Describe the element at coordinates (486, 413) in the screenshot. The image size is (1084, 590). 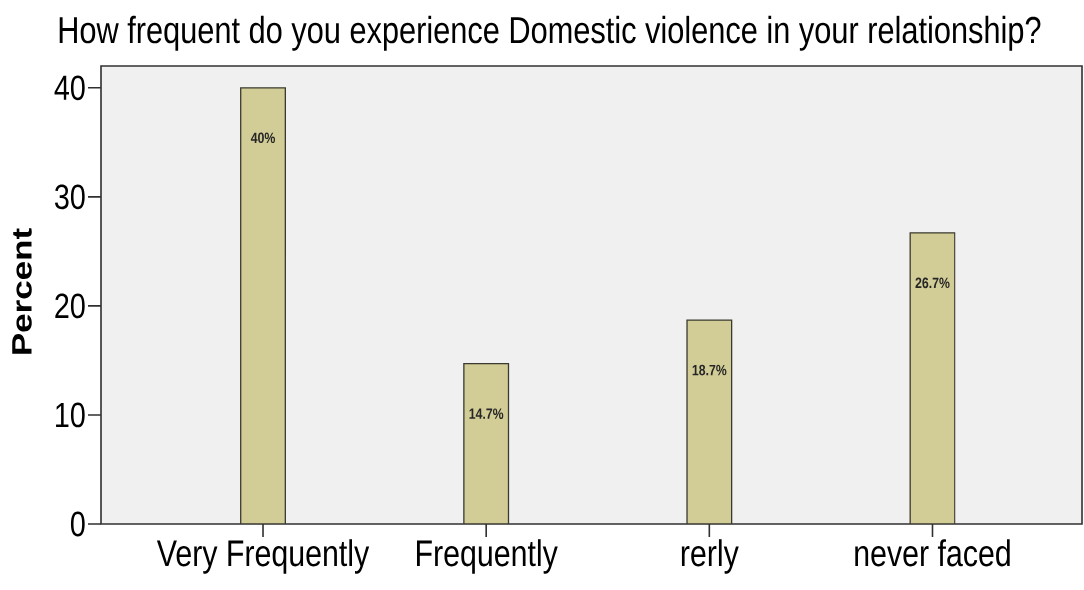
I see `data-label: 14.7%` at that location.